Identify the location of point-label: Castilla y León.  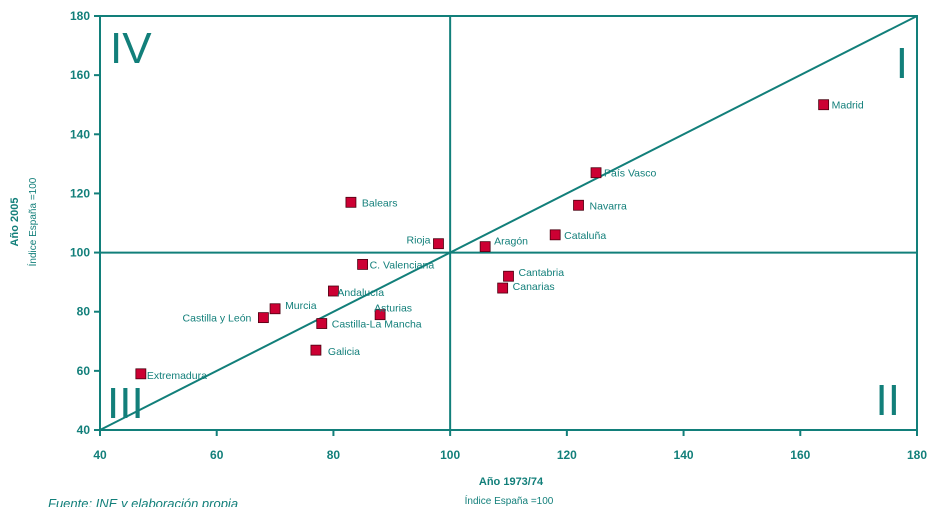
(217, 319).